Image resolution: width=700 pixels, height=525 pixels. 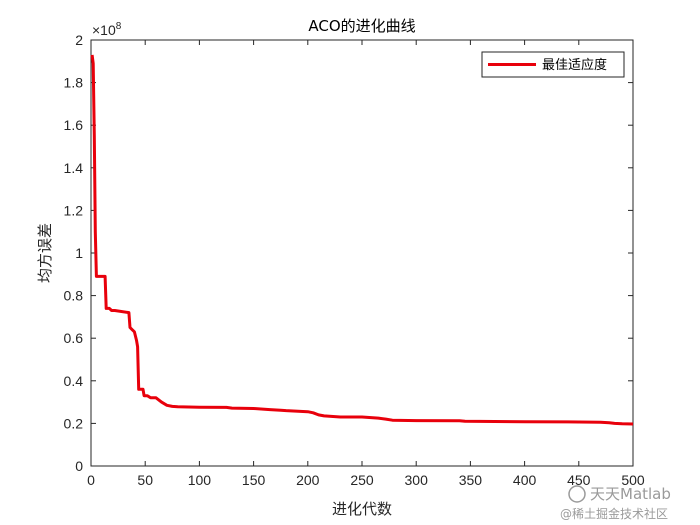 What do you see at coordinates (91, 480) in the screenshot?
I see `x-tick-label: 0` at bounding box center [91, 480].